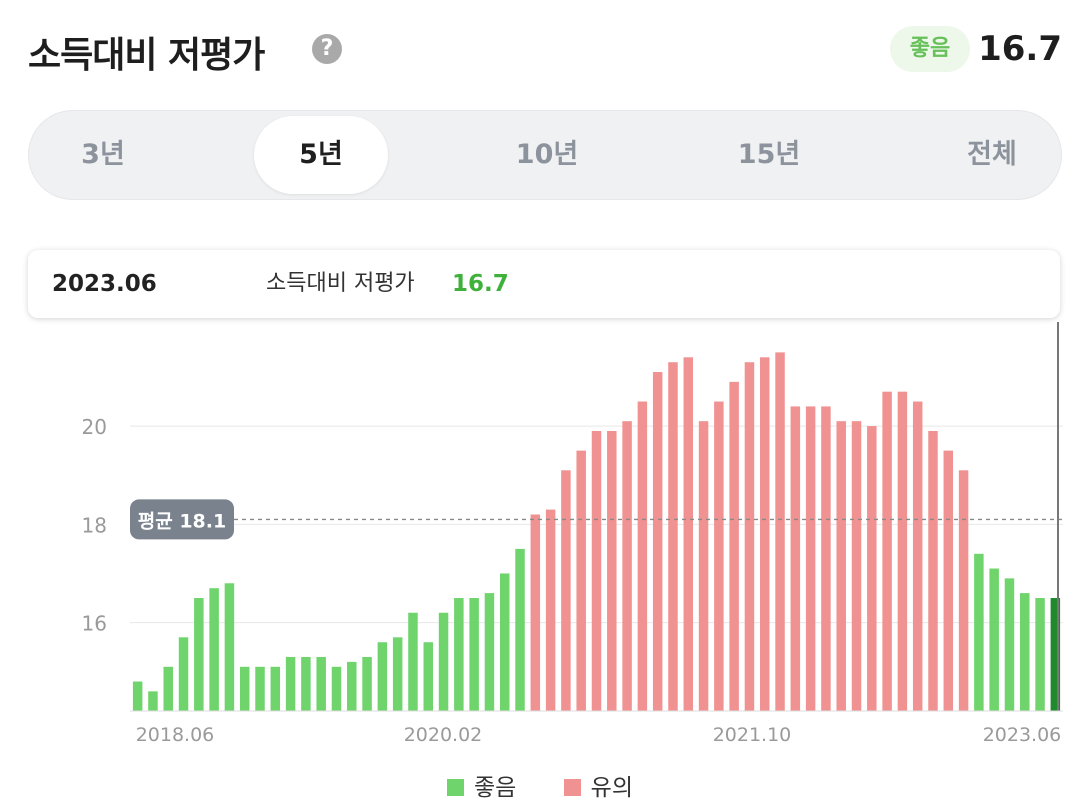 This screenshot has height=811, width=1080. I want to click on x-tick-label: 2021.10, so click(752, 735).